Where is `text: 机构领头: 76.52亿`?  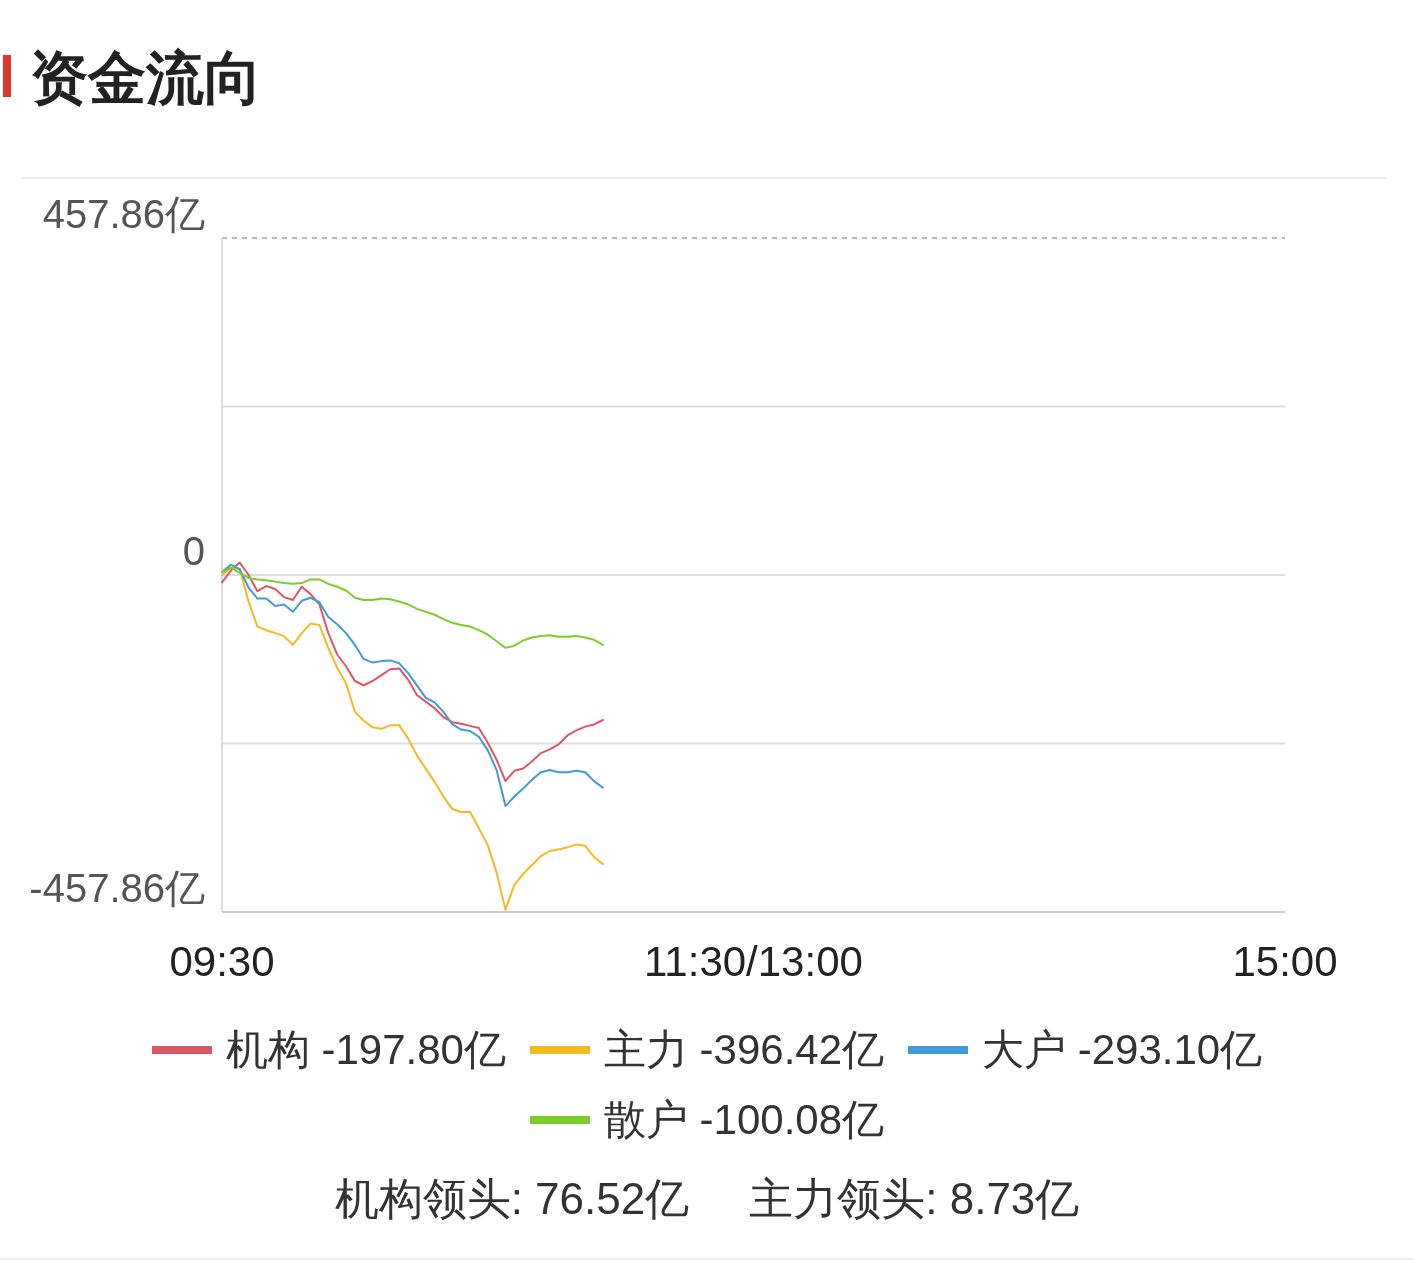
text: 机构领头: 76.52亿 is located at coordinates (512, 1199).